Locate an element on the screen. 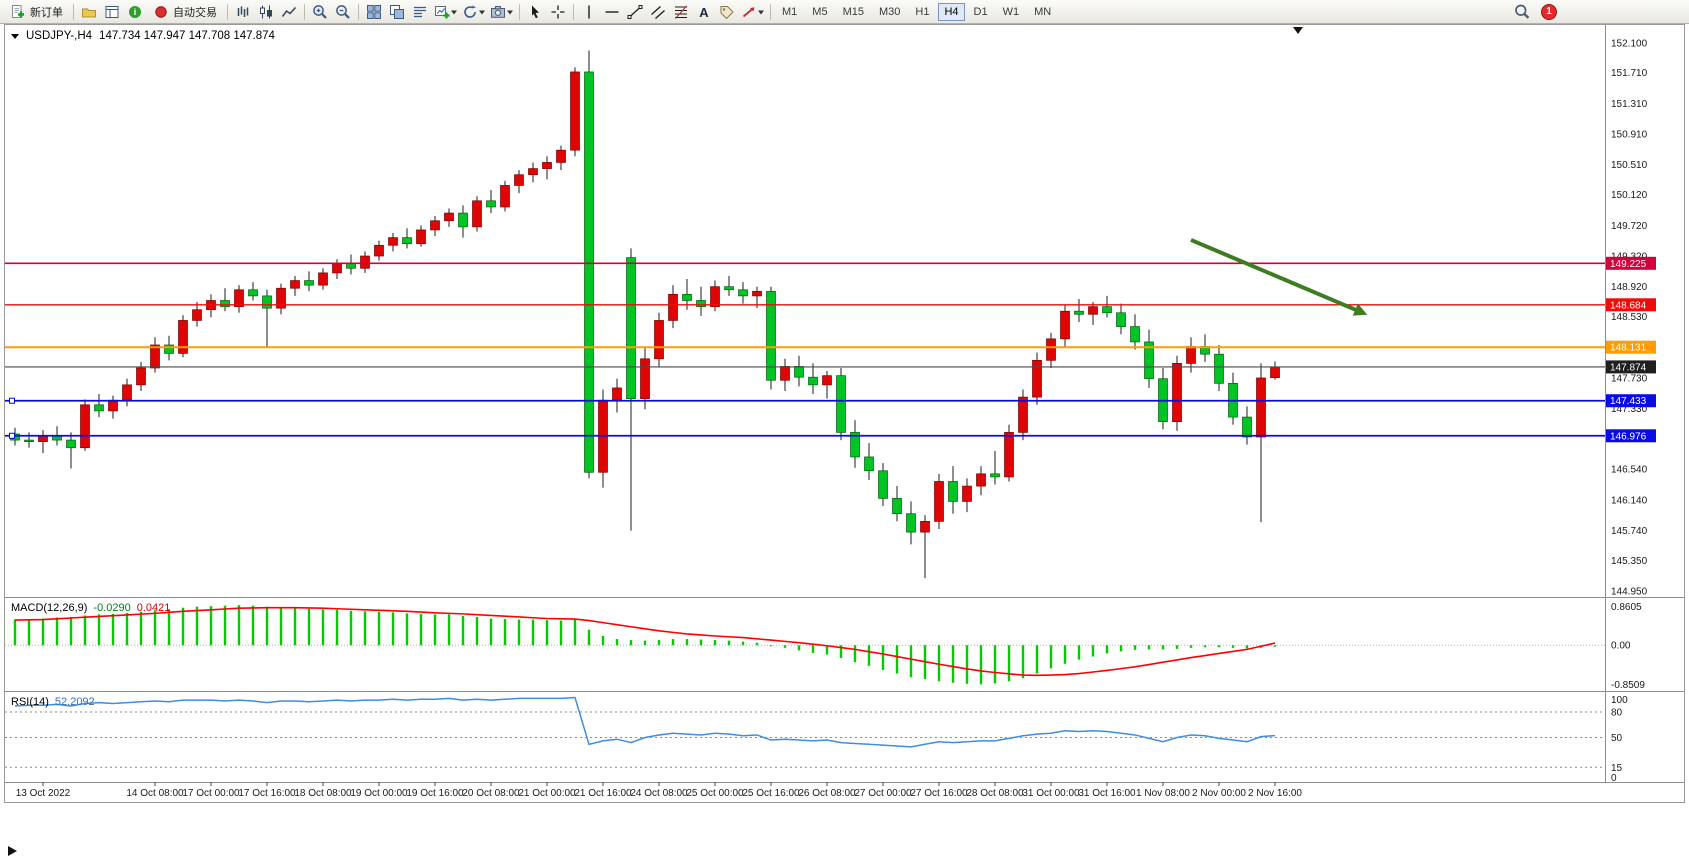 This screenshot has width=1689, height=861. svg-text: 150.120 is located at coordinates (1629, 195).